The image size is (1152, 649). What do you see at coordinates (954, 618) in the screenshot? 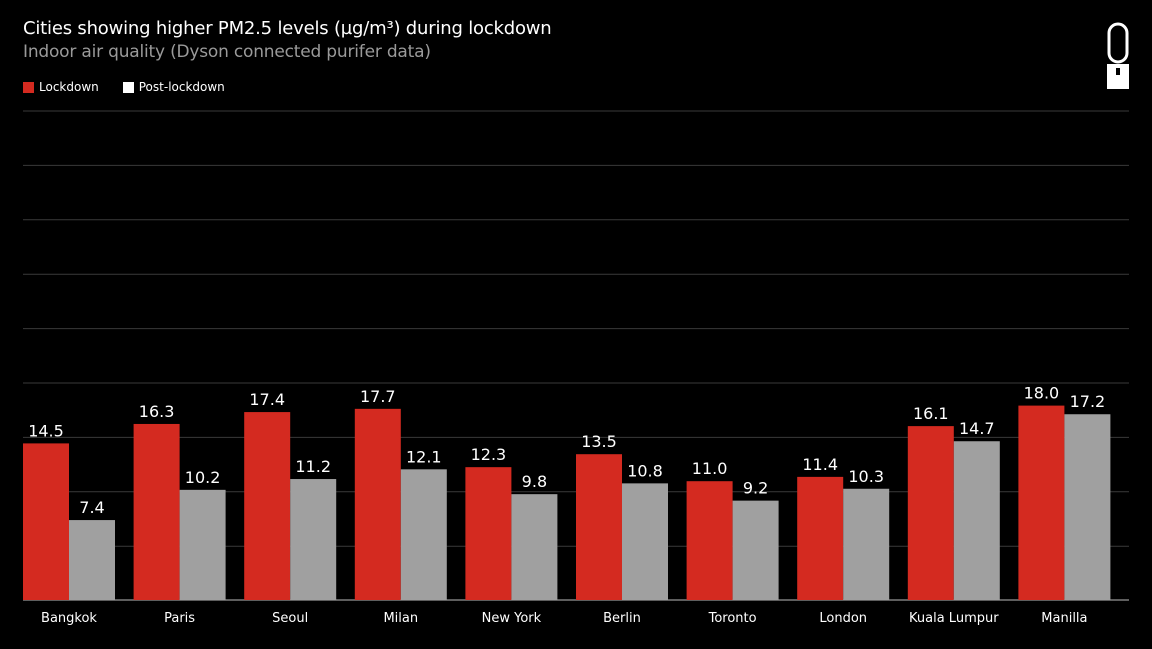
I see `x-tick-label: Kuala Lumpur` at bounding box center [954, 618].